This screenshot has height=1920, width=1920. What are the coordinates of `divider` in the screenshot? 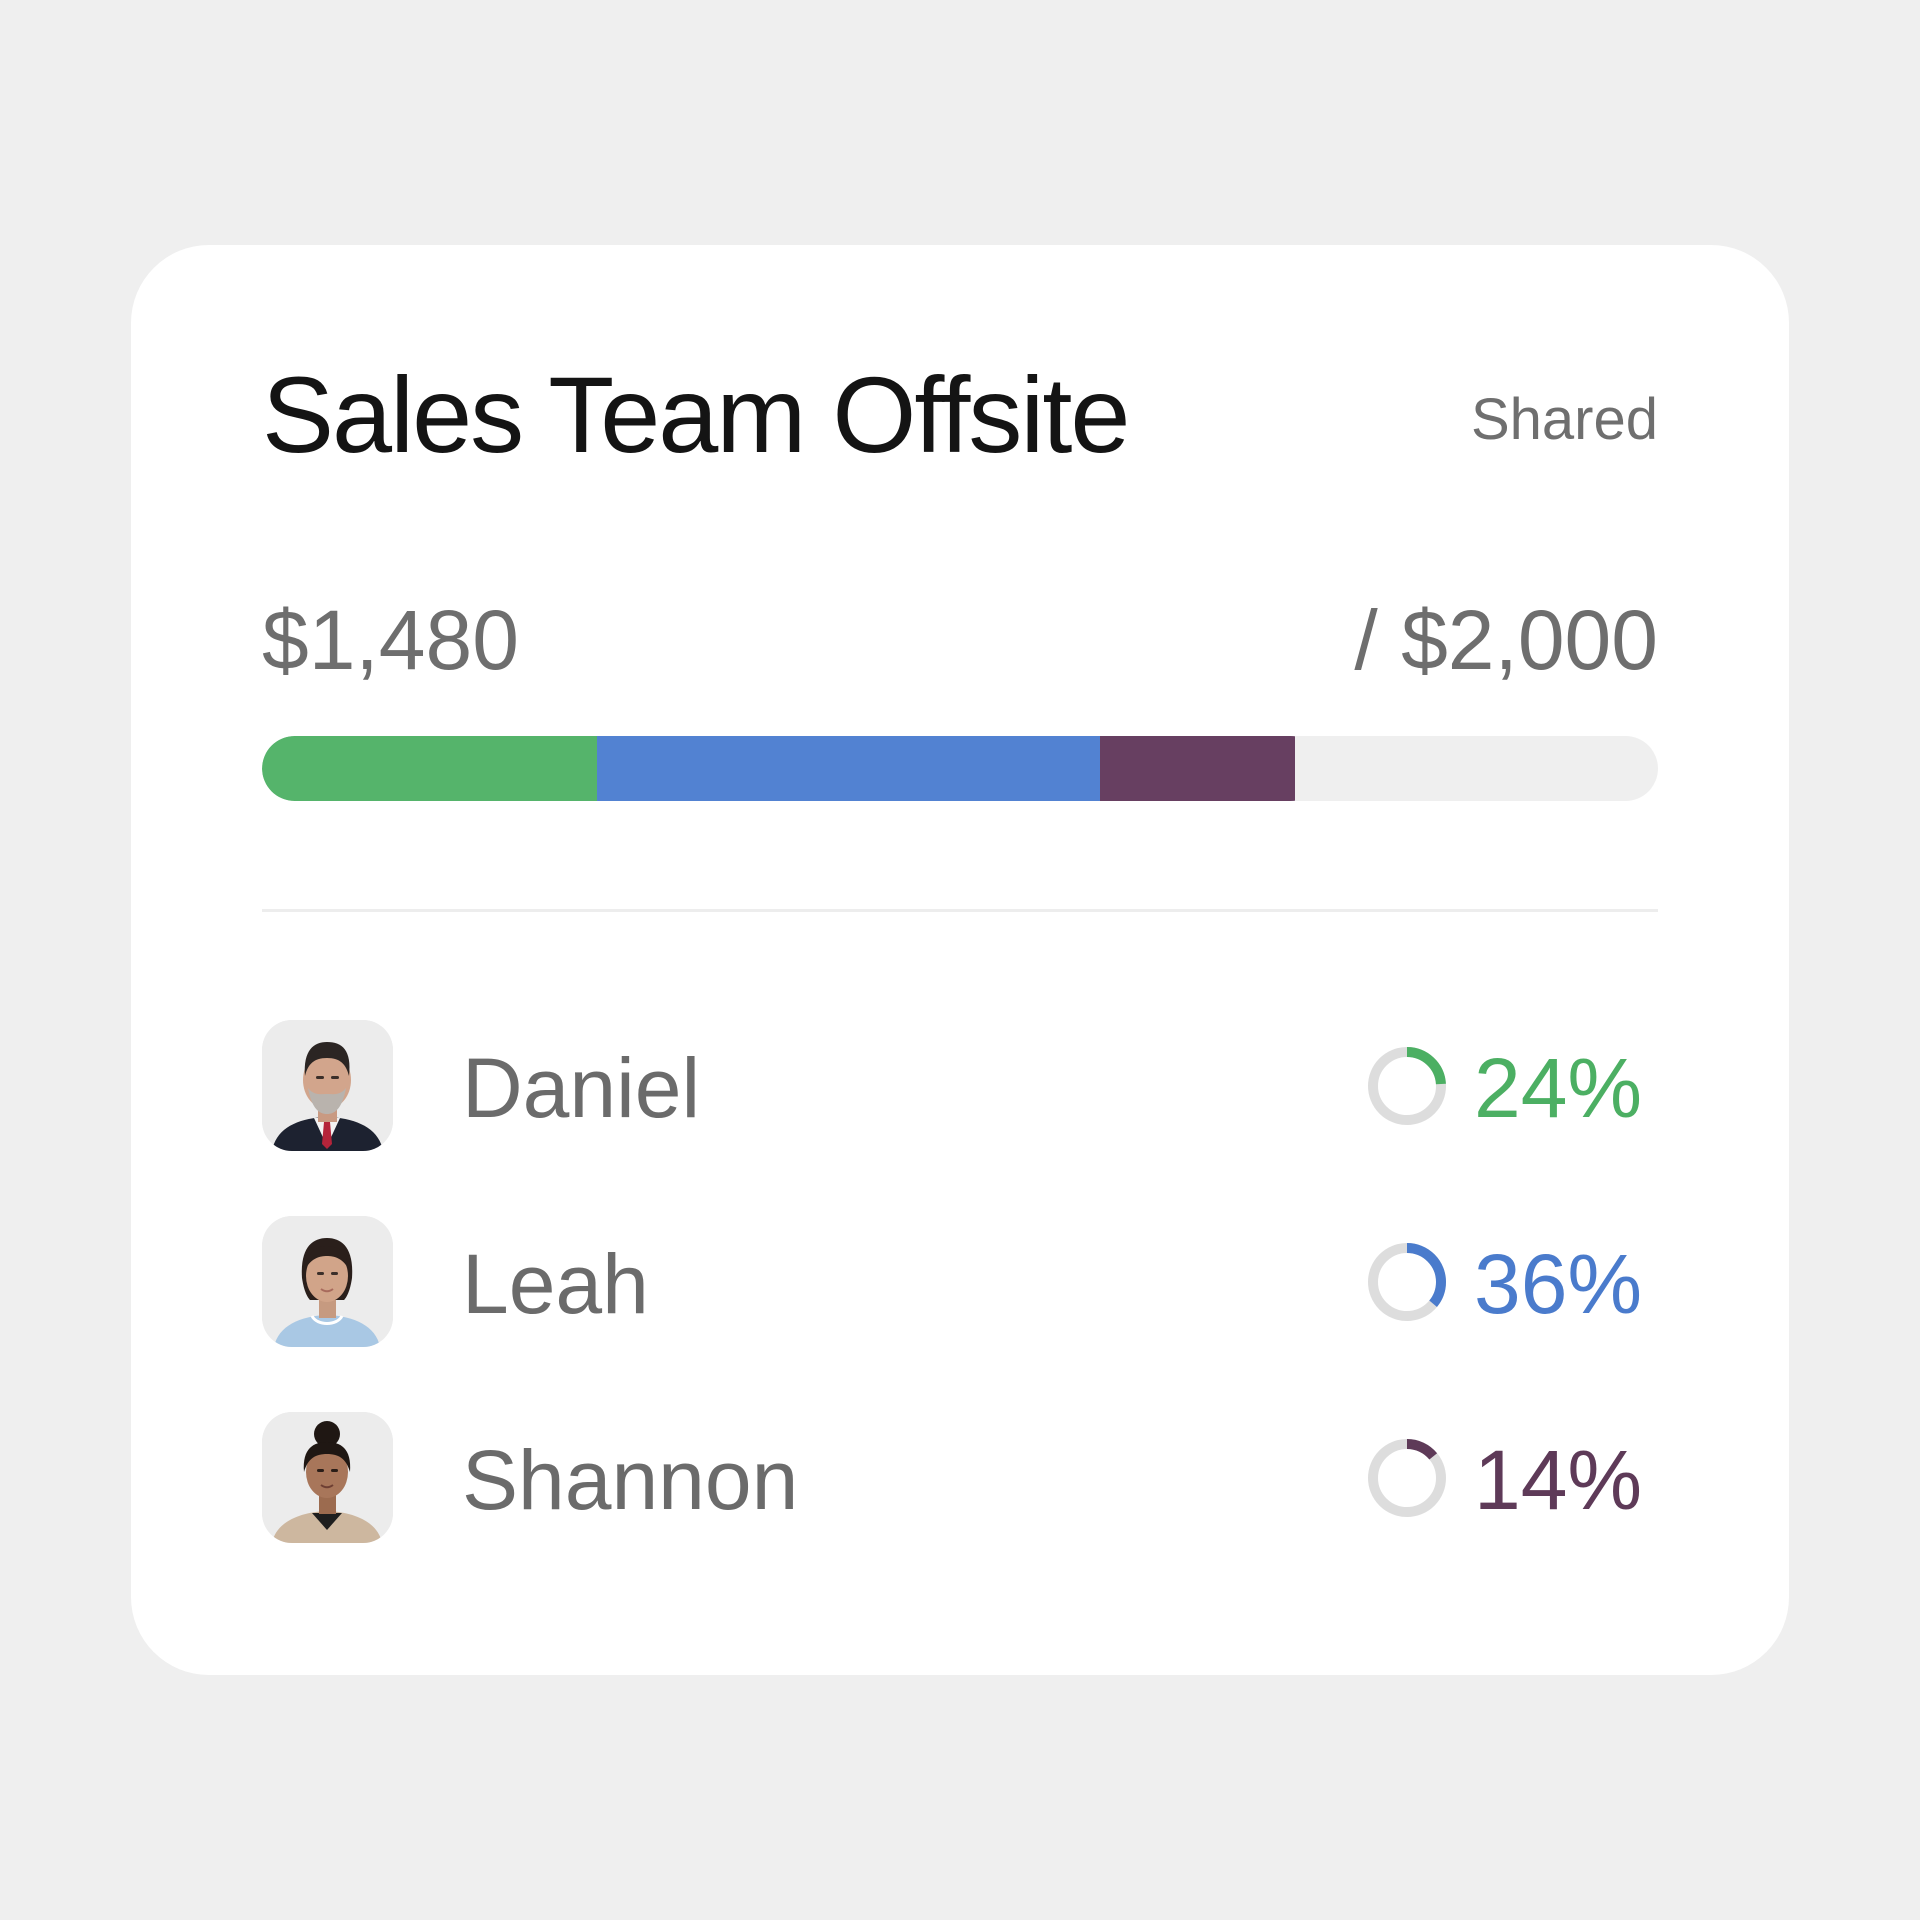 It's located at (960, 910).